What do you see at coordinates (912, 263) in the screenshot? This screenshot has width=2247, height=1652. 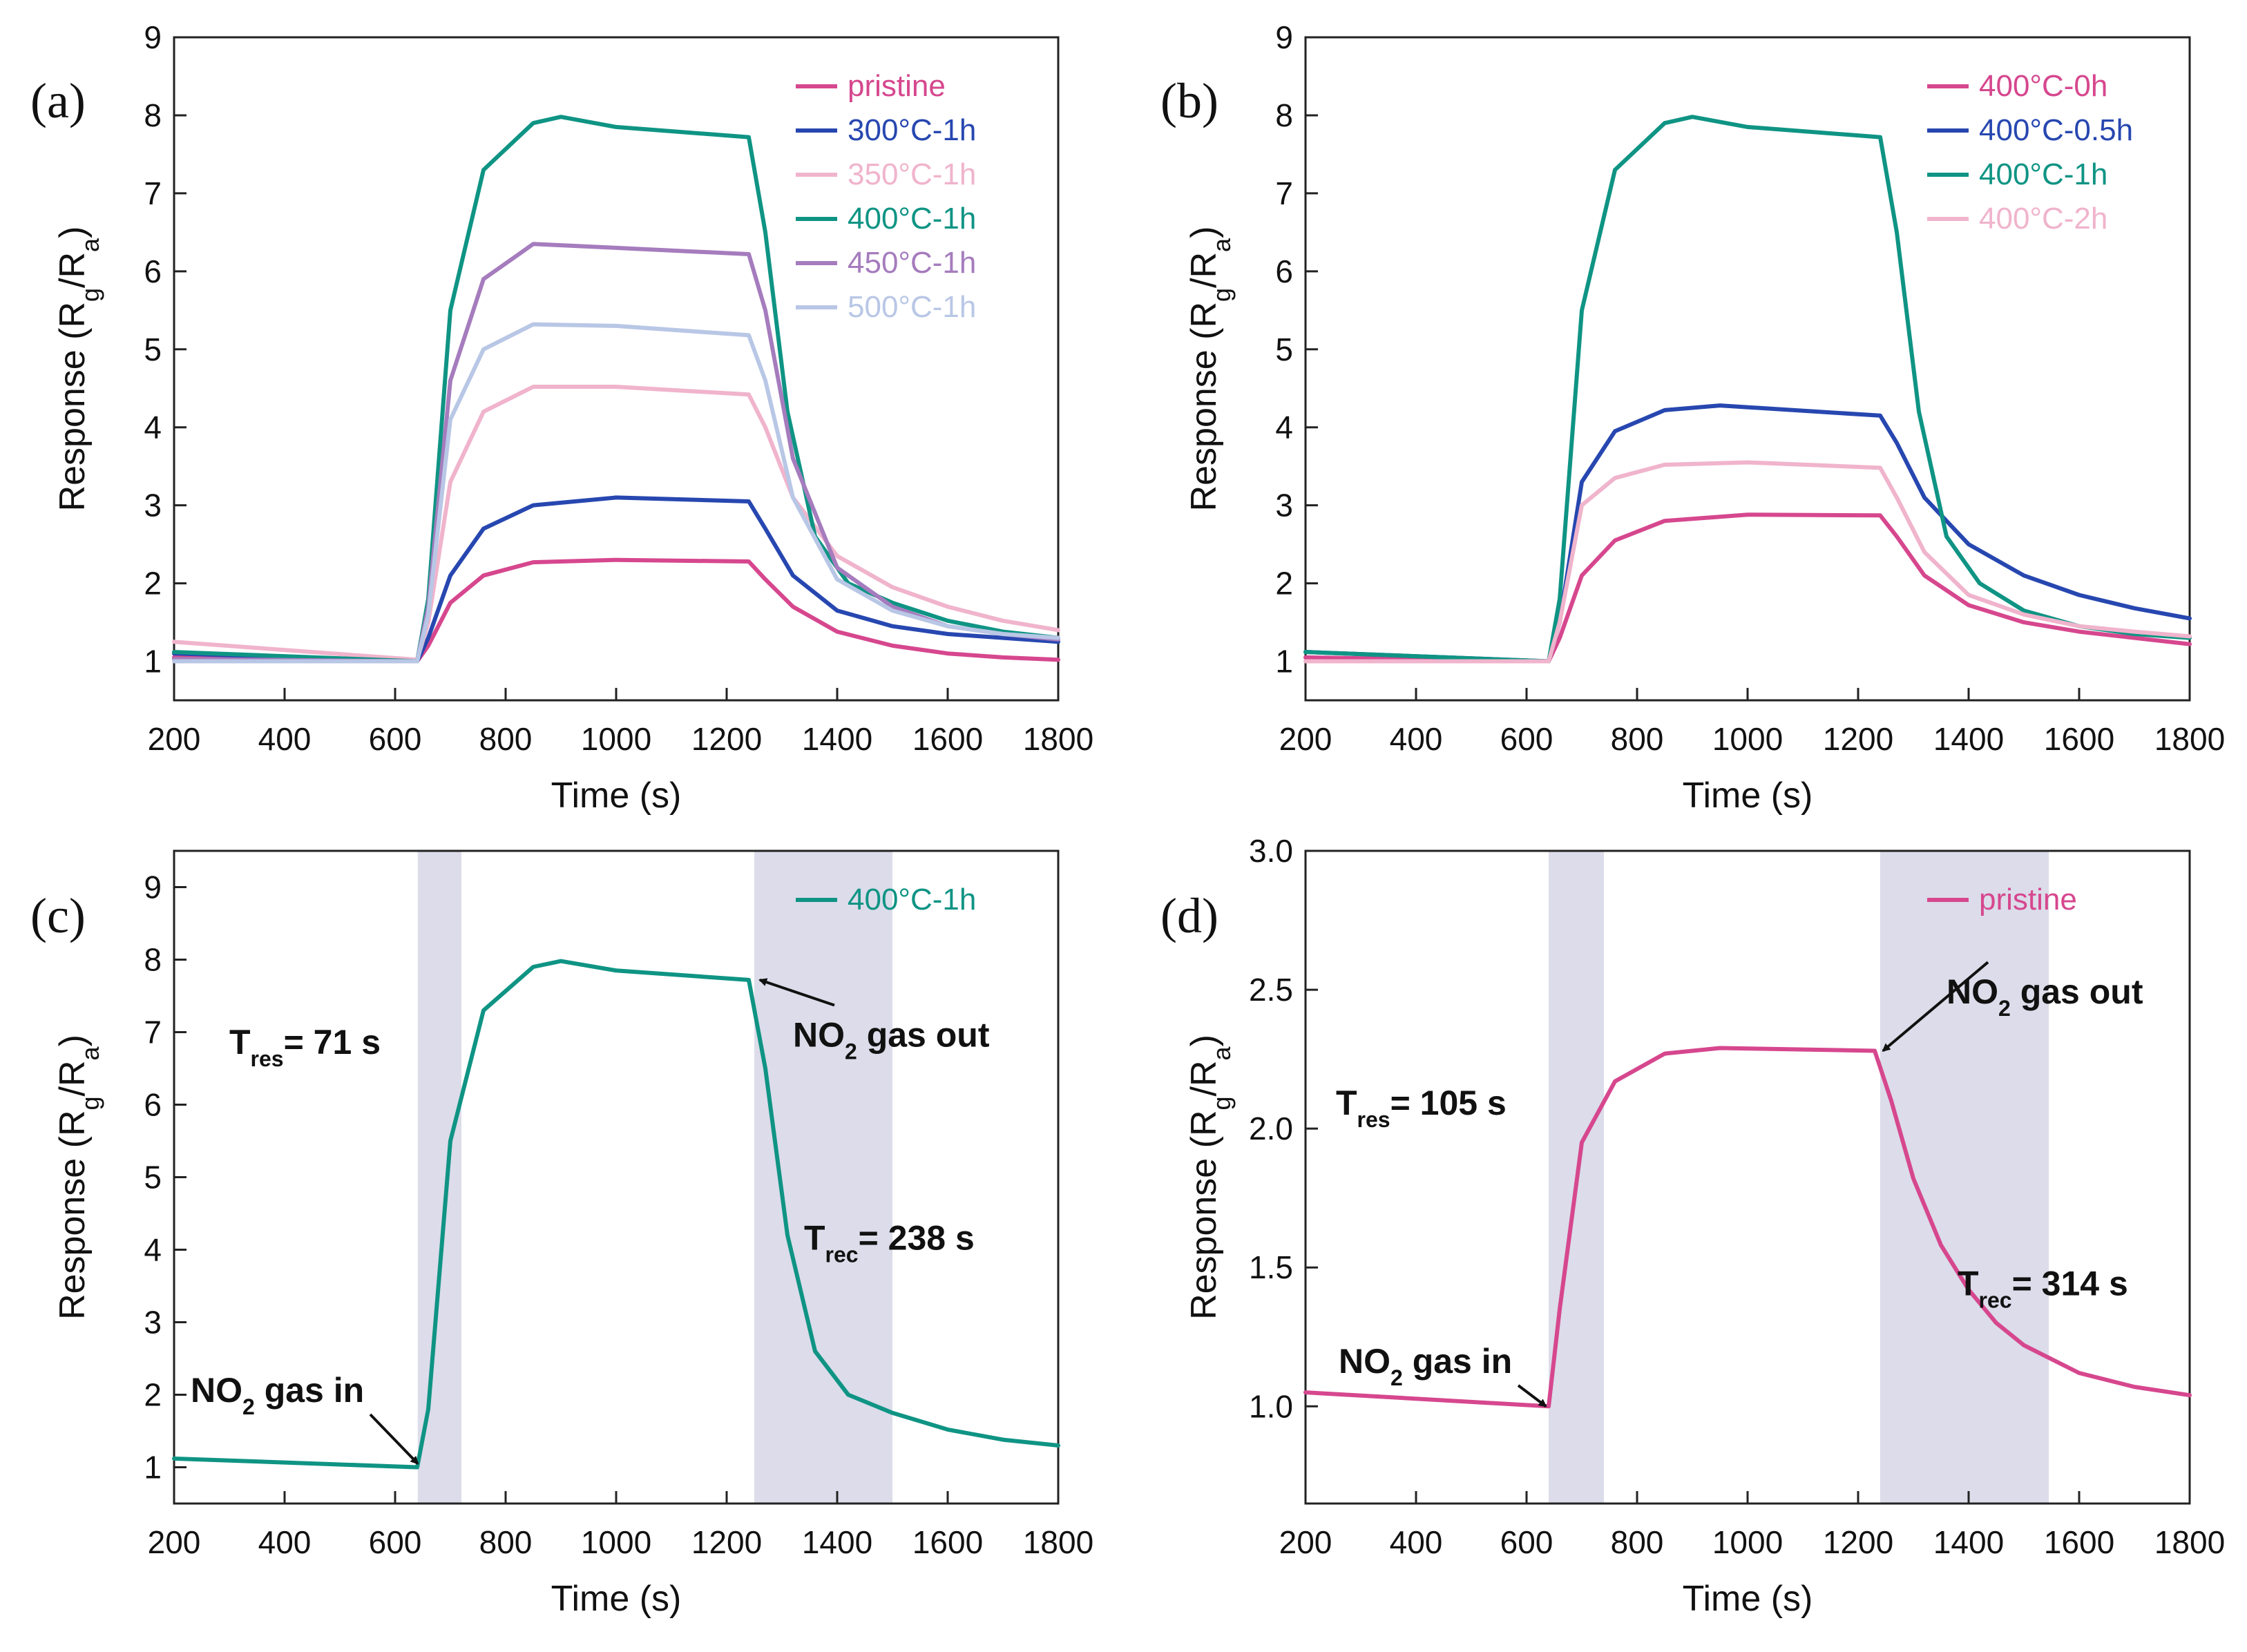 I see `legend-label: 450°C-1h` at bounding box center [912, 263].